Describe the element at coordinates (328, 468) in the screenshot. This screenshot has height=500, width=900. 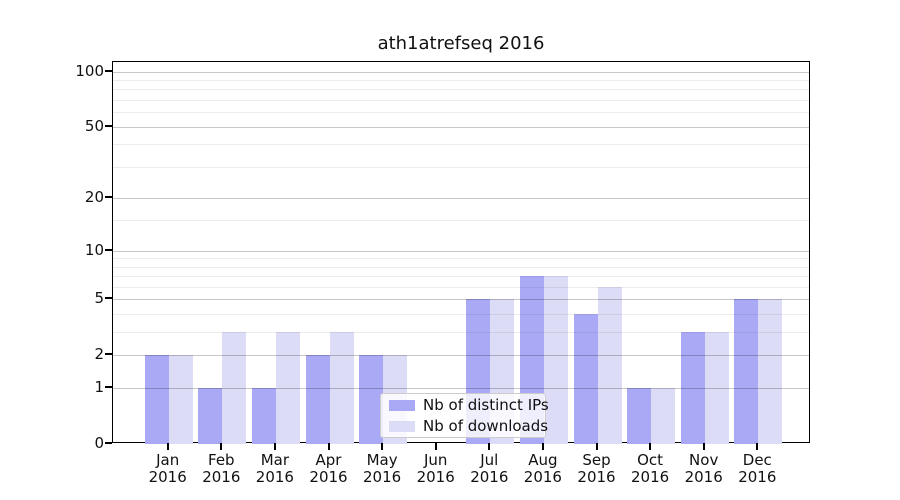
I see `x-tick-label-apr: Apr 2016` at that location.